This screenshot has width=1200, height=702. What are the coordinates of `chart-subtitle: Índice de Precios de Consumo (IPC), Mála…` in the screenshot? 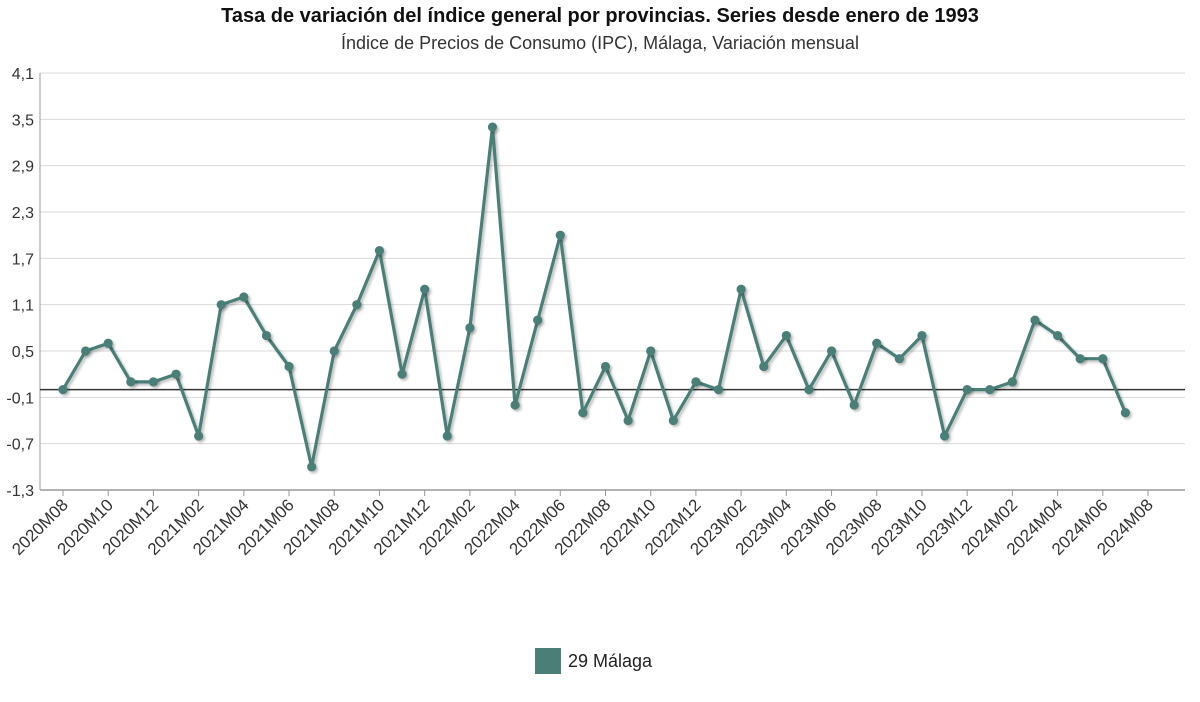 It's located at (600, 43).